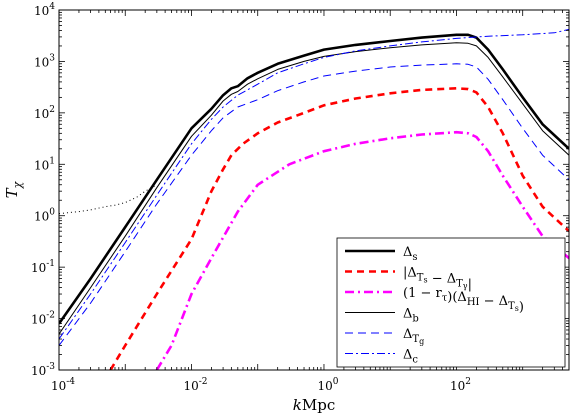 The height and width of the screenshot is (416, 572). Describe the element at coordinates (44, 61) in the screenshot. I see `y-tick-label: 10³` at that location.